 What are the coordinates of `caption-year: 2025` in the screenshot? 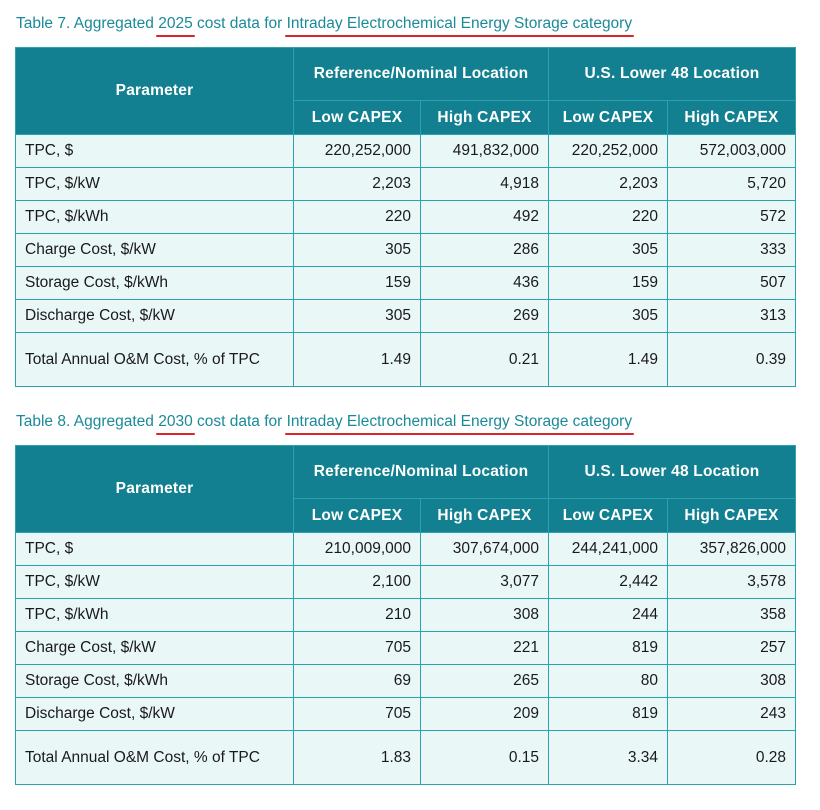 It's located at (176, 26).